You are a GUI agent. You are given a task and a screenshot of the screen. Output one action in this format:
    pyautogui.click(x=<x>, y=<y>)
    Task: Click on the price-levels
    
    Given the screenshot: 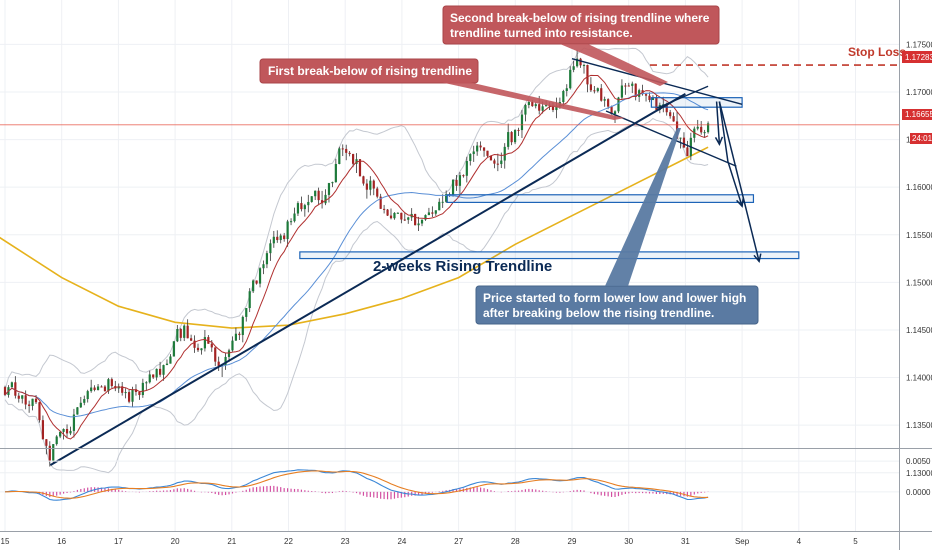 What is the action you would take?
    pyautogui.click(x=449, y=95)
    